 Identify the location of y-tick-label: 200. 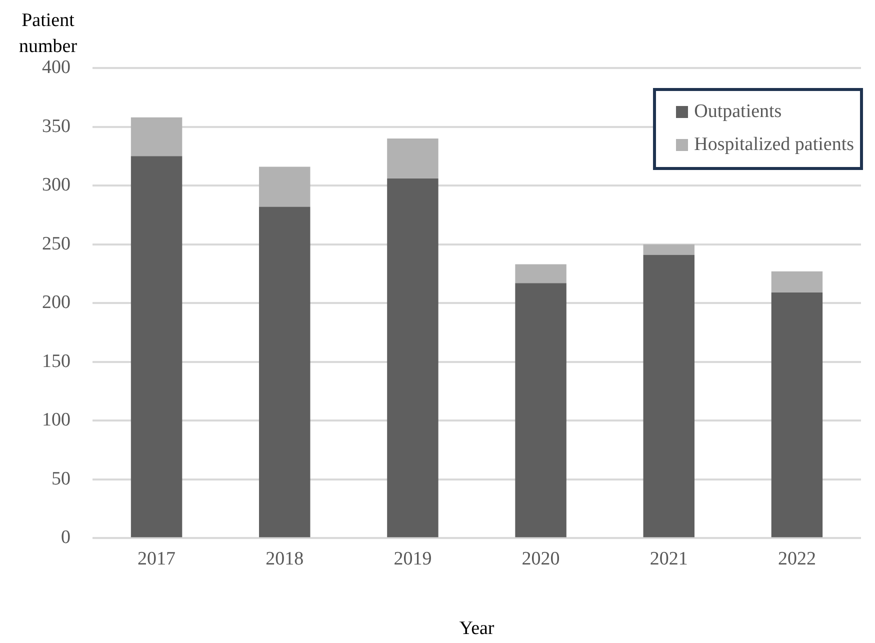
(56, 303).